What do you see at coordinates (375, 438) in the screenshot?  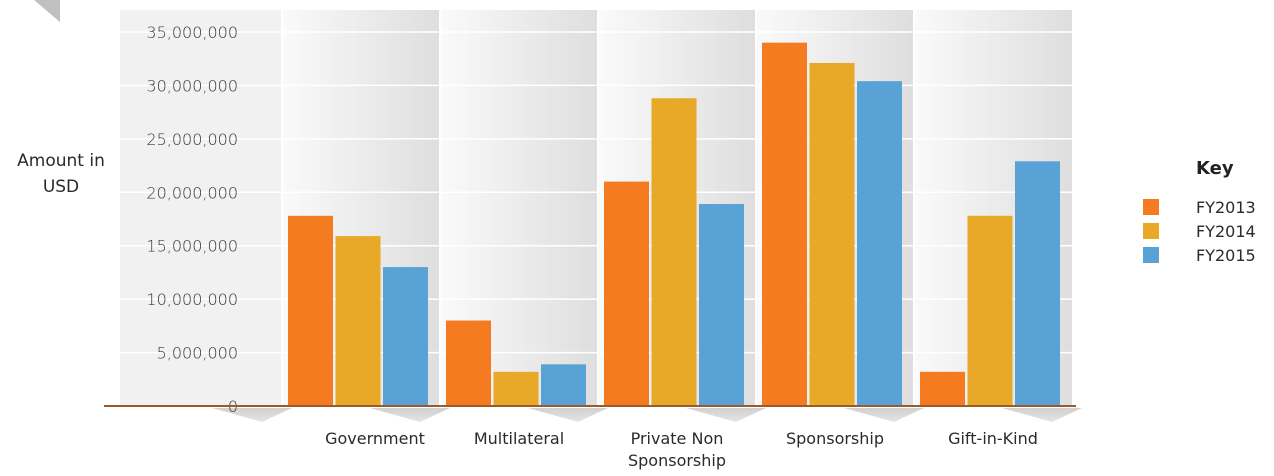 I see `x-category-label: Government` at bounding box center [375, 438].